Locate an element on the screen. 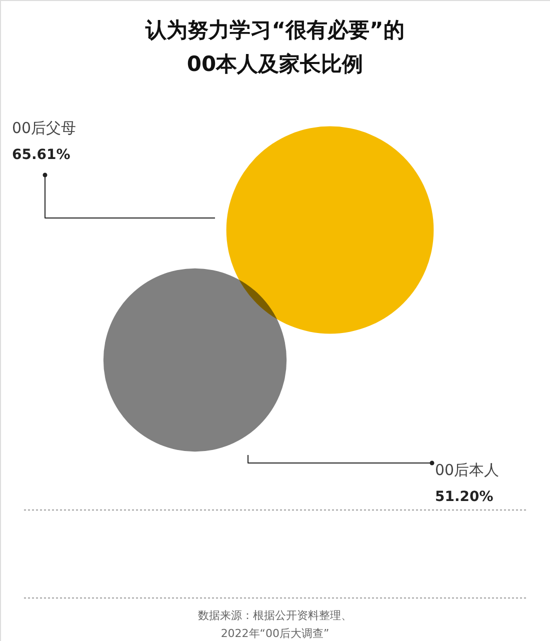 This screenshot has height=641, width=550. text: 认为努力学习“很有必要”的 00本人及家长比例 is located at coordinates (274, 47).